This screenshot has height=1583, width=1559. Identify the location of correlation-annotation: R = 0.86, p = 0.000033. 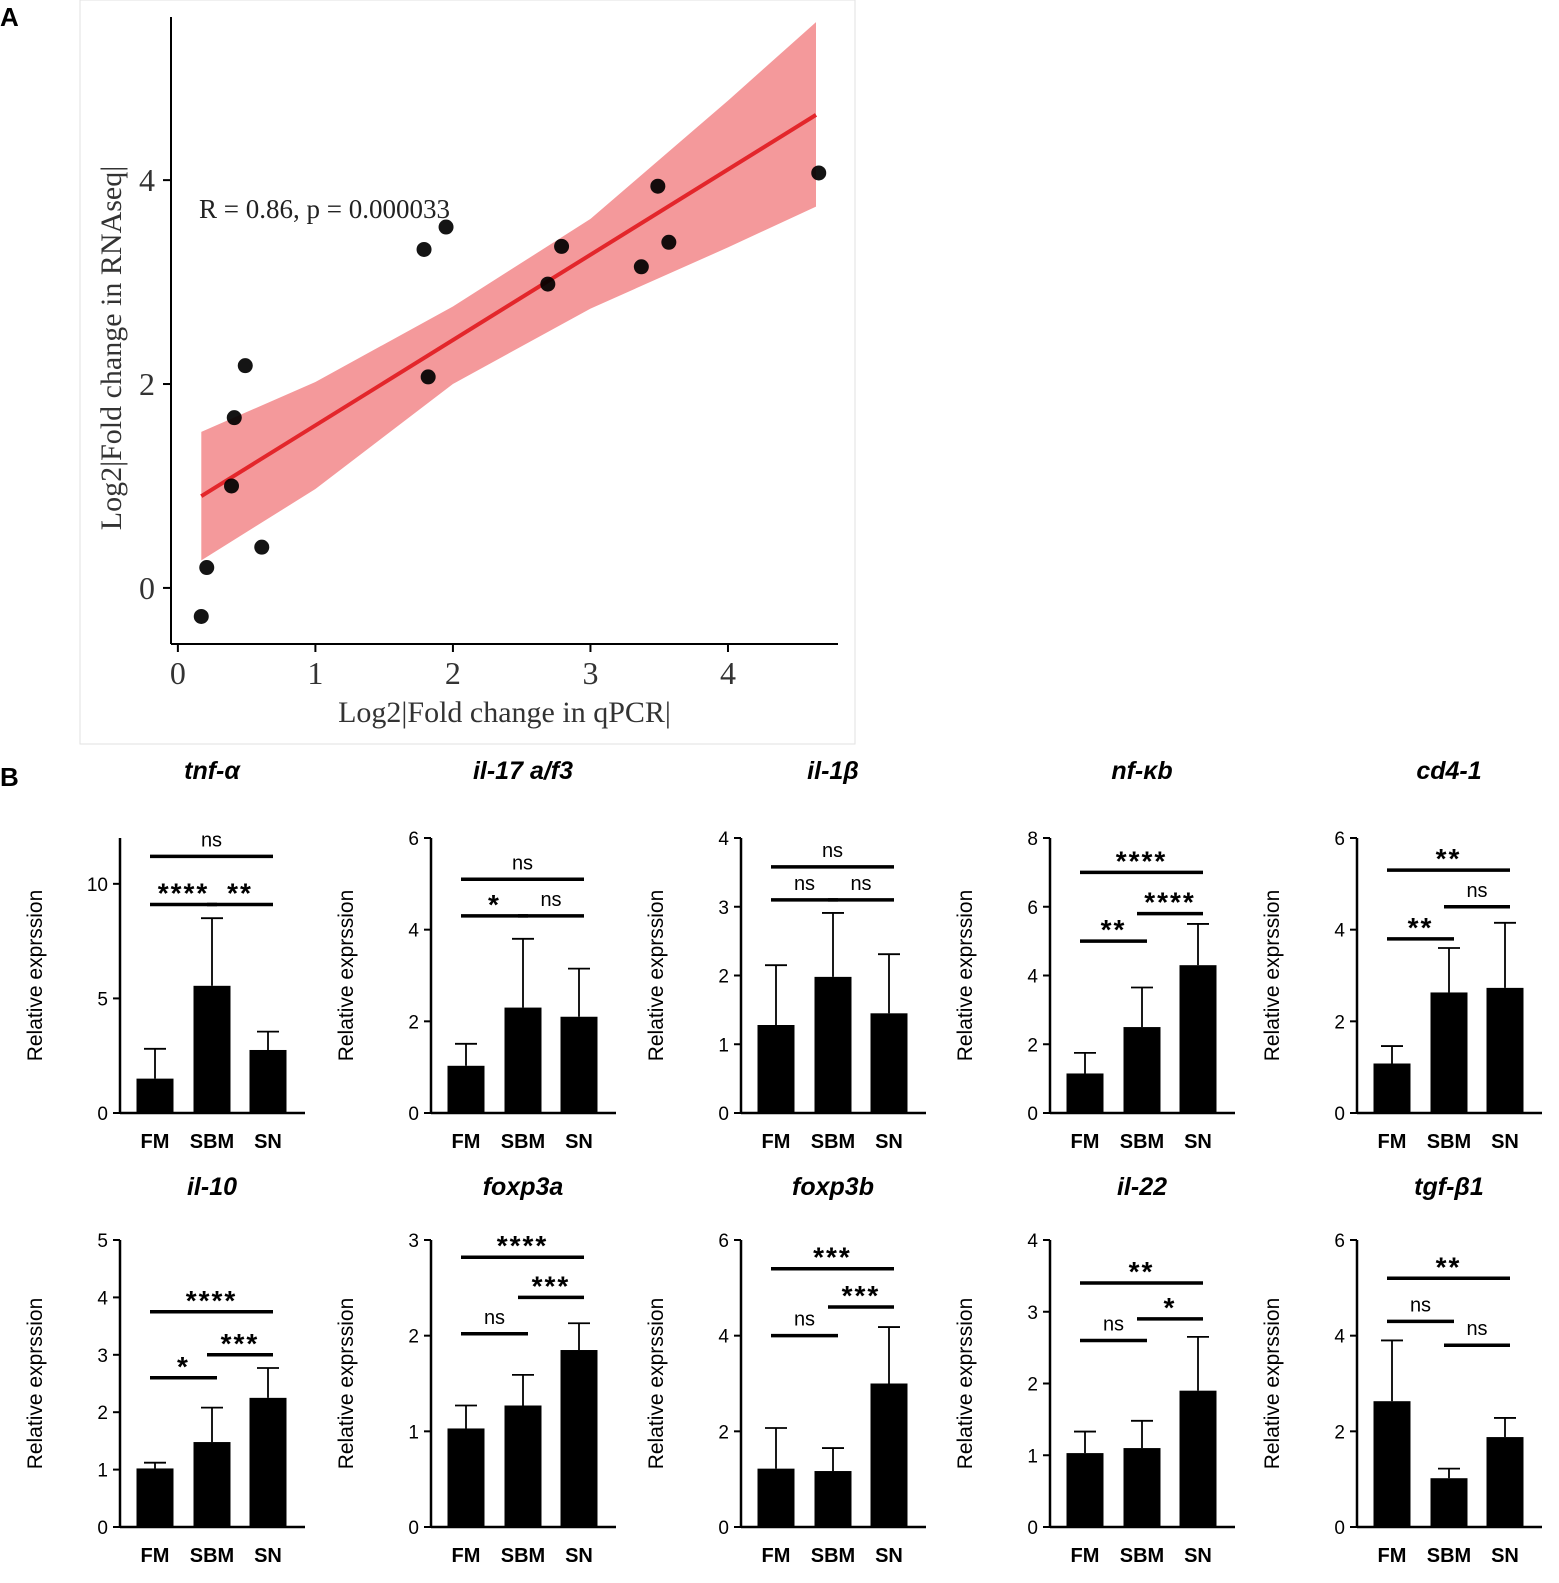
(324, 209).